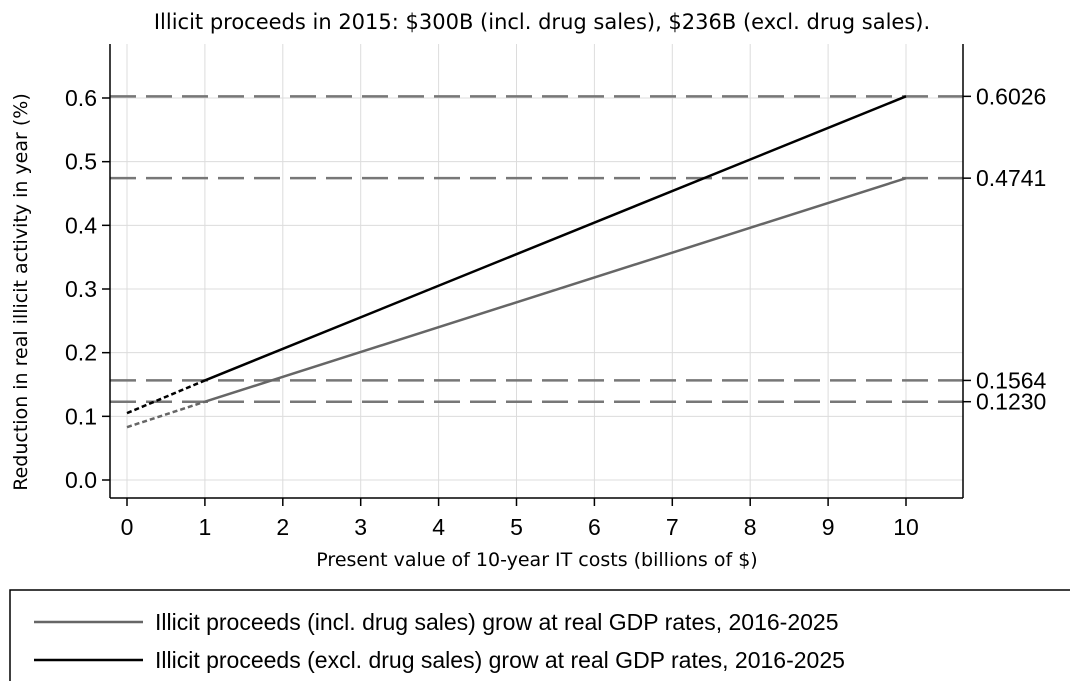 The height and width of the screenshot is (681, 1070). I want to click on x-tick-label: 10, so click(906, 527).